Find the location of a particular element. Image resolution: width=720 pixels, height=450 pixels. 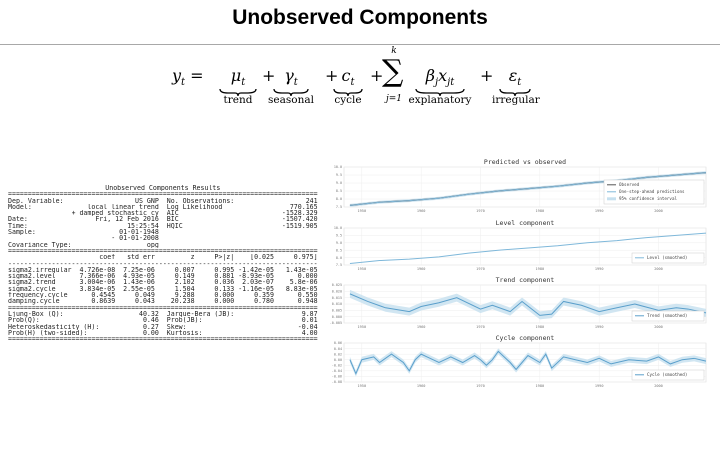

legend-label: Trend (smoothed) is located at coordinates (667, 315).